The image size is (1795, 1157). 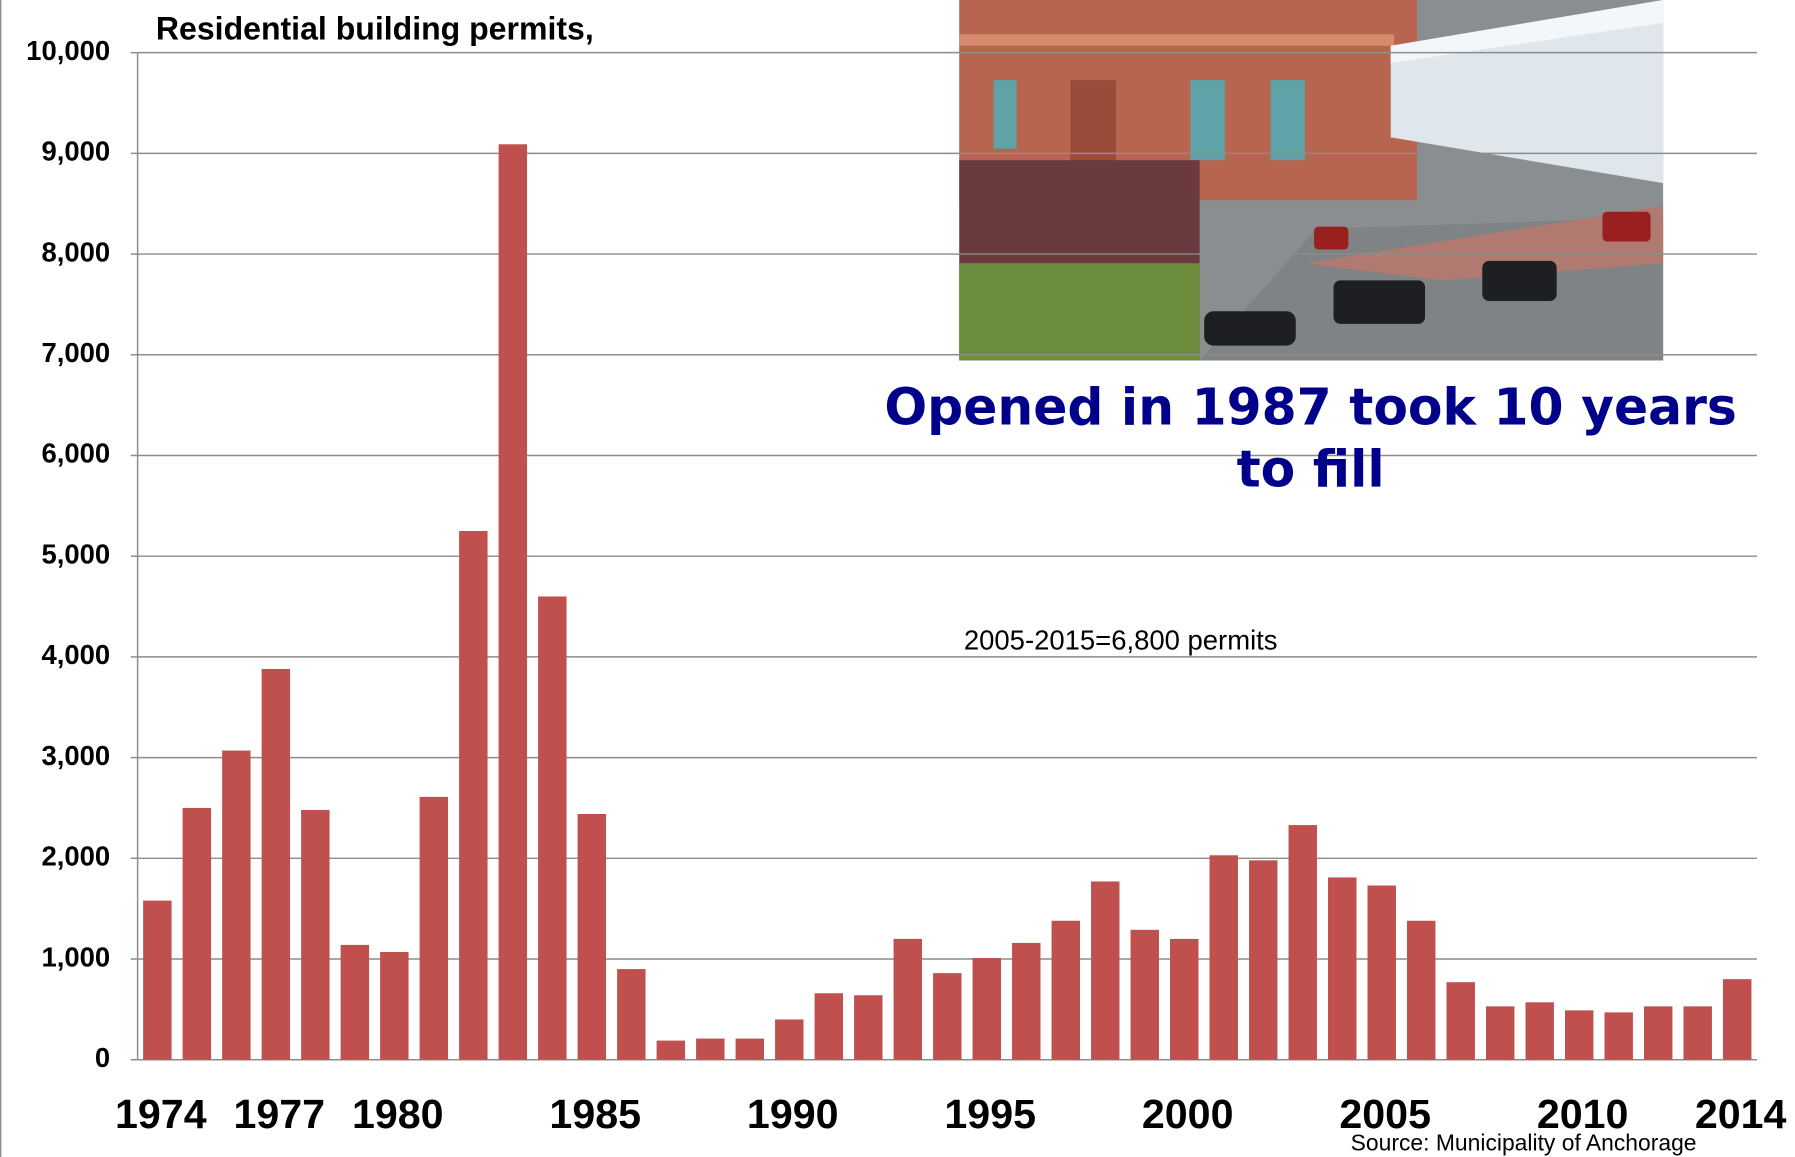 I want to click on x-tick-label: 2014, so click(x=1741, y=1114).